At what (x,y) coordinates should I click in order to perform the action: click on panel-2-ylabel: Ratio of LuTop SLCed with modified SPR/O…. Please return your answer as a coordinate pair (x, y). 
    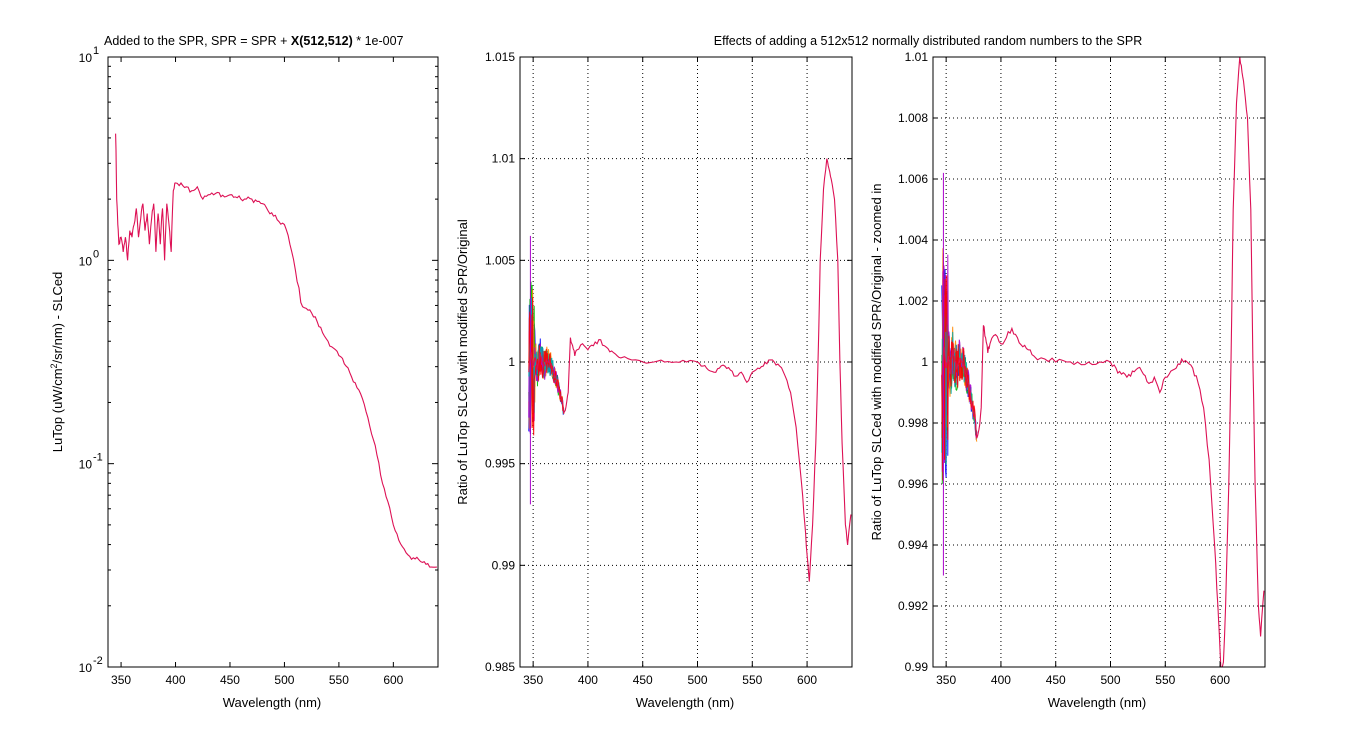
    Looking at the image, I should click on (462, 362).